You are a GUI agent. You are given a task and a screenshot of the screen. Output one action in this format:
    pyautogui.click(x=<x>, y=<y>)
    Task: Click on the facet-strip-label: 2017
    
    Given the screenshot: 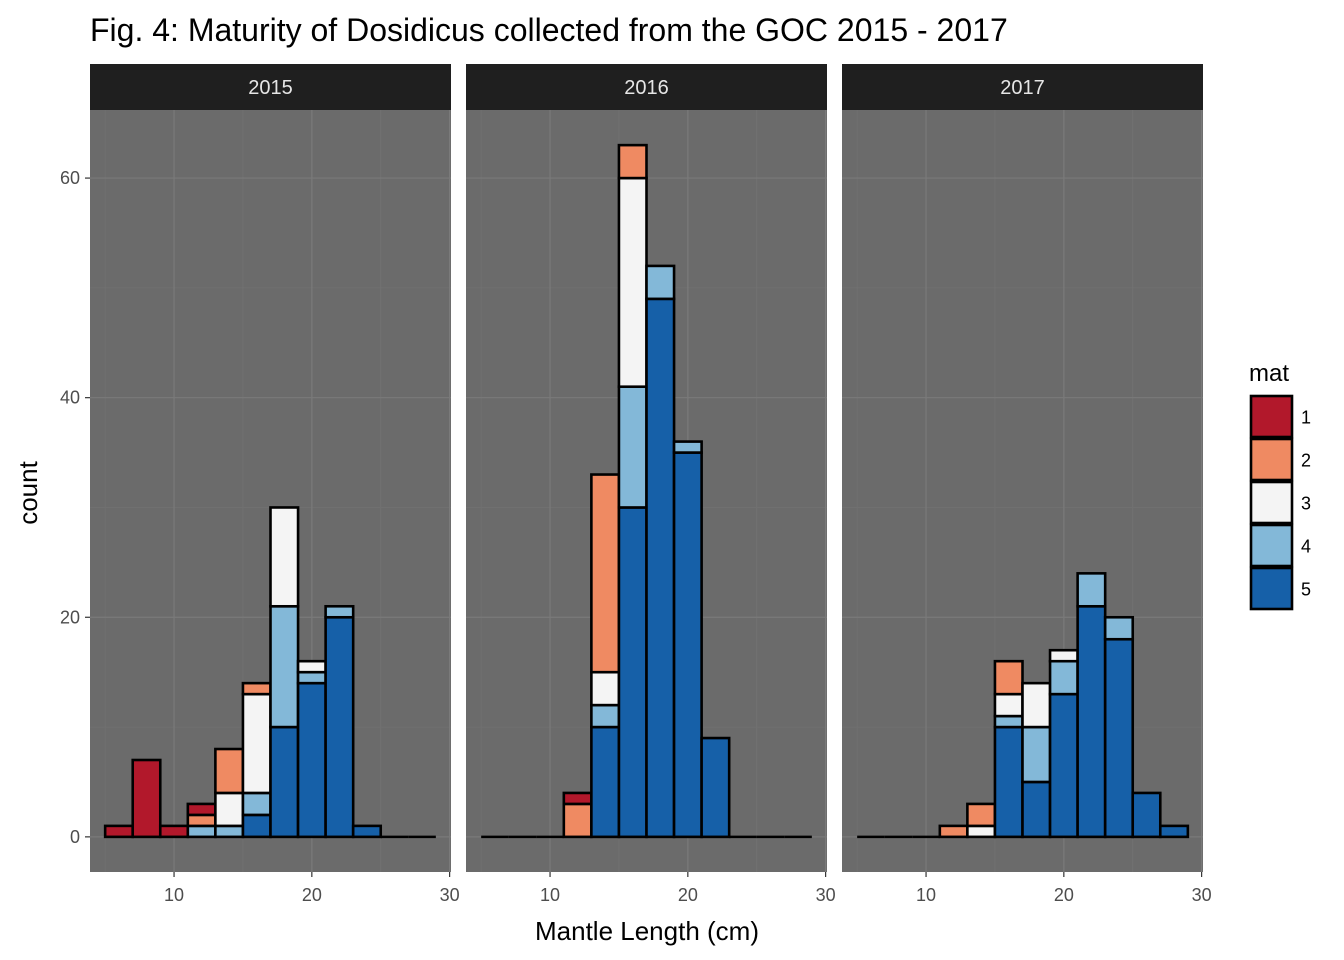 What is the action you would take?
    pyautogui.click(x=1022, y=88)
    